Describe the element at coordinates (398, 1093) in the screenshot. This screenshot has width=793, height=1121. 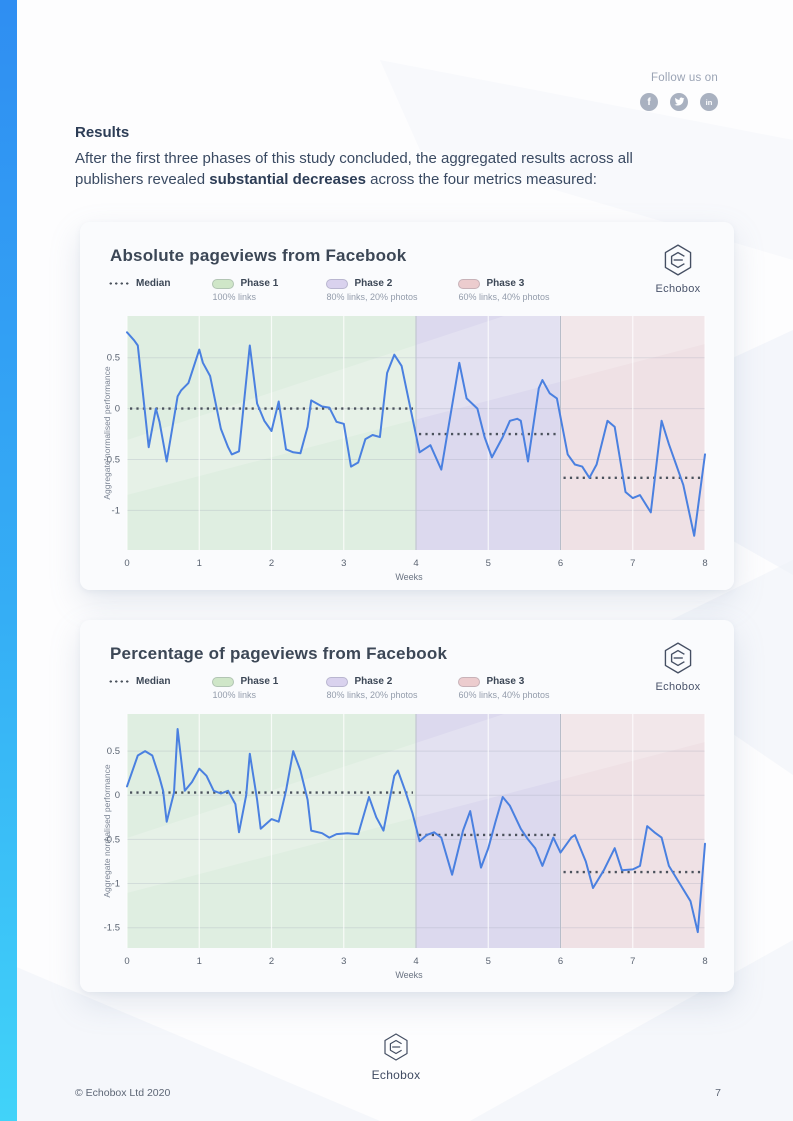
I see `page-footer: © Echobox Ltd 2020 7` at that location.